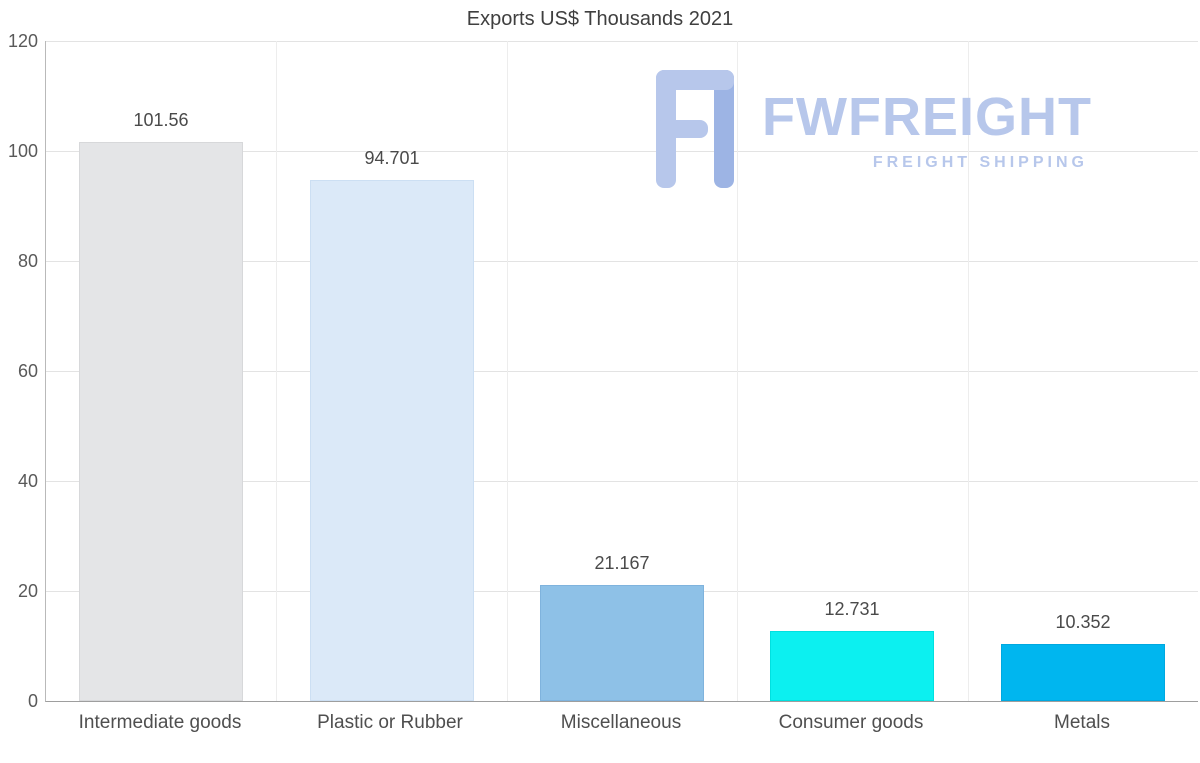  What do you see at coordinates (392, 158) in the screenshot?
I see `bar-value-label: 94.701` at bounding box center [392, 158].